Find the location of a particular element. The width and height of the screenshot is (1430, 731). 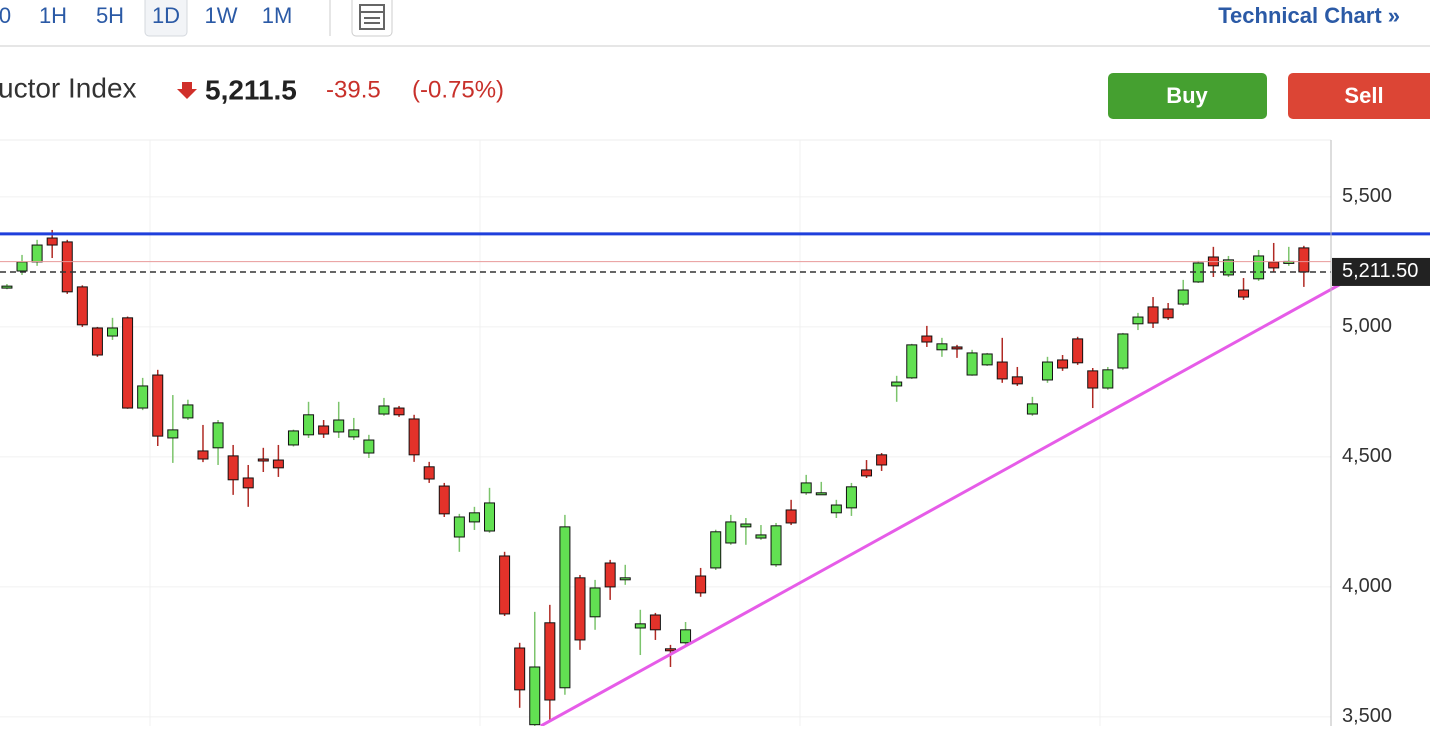

sell-button is located at coordinates (1359, 96).